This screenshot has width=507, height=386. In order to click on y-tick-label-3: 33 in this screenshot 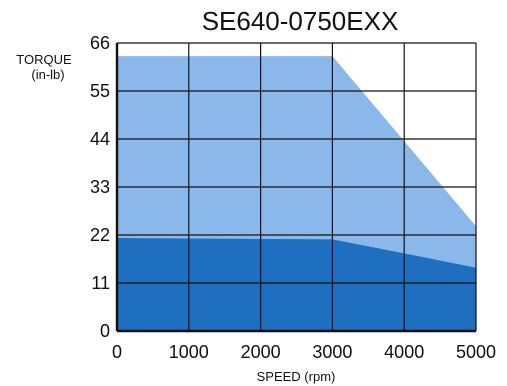, I will do `click(100, 187)`.